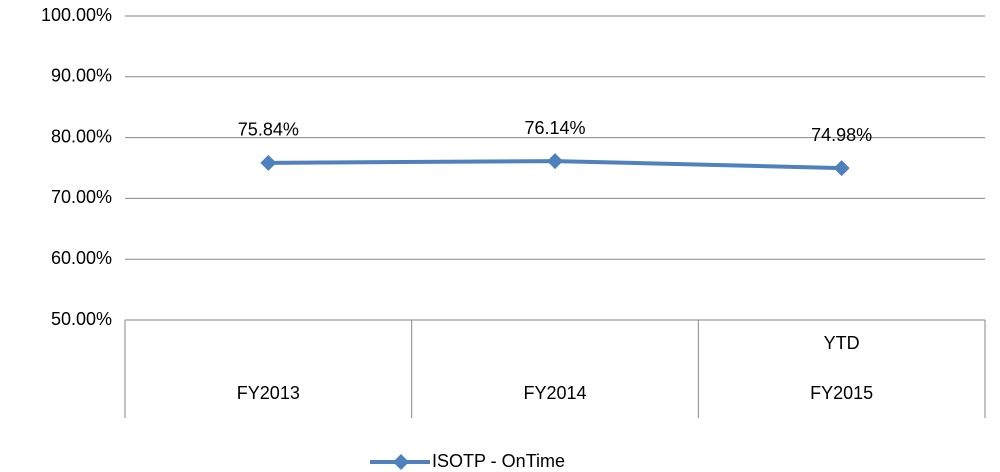 This screenshot has height=472, width=1000. What do you see at coordinates (81, 197) in the screenshot?
I see `y-tick-label: 70.00%` at bounding box center [81, 197].